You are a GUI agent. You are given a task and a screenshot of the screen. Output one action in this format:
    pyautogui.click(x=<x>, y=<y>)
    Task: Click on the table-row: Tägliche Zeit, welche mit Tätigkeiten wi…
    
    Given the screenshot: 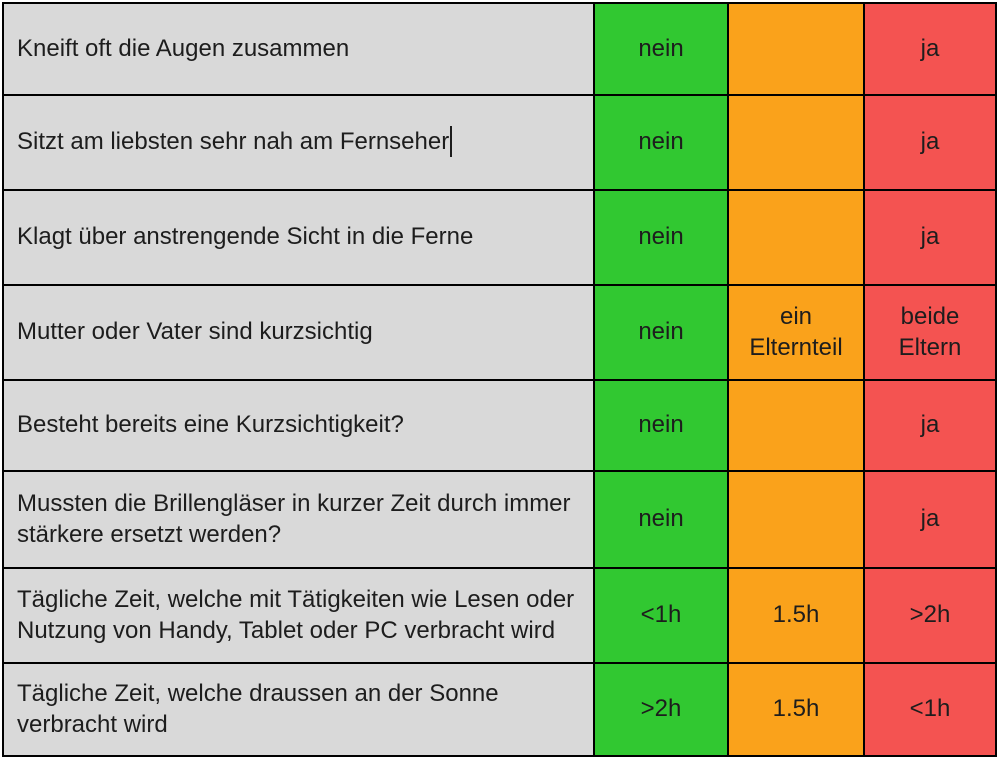 What is the action you would take?
    pyautogui.click(x=499, y=615)
    